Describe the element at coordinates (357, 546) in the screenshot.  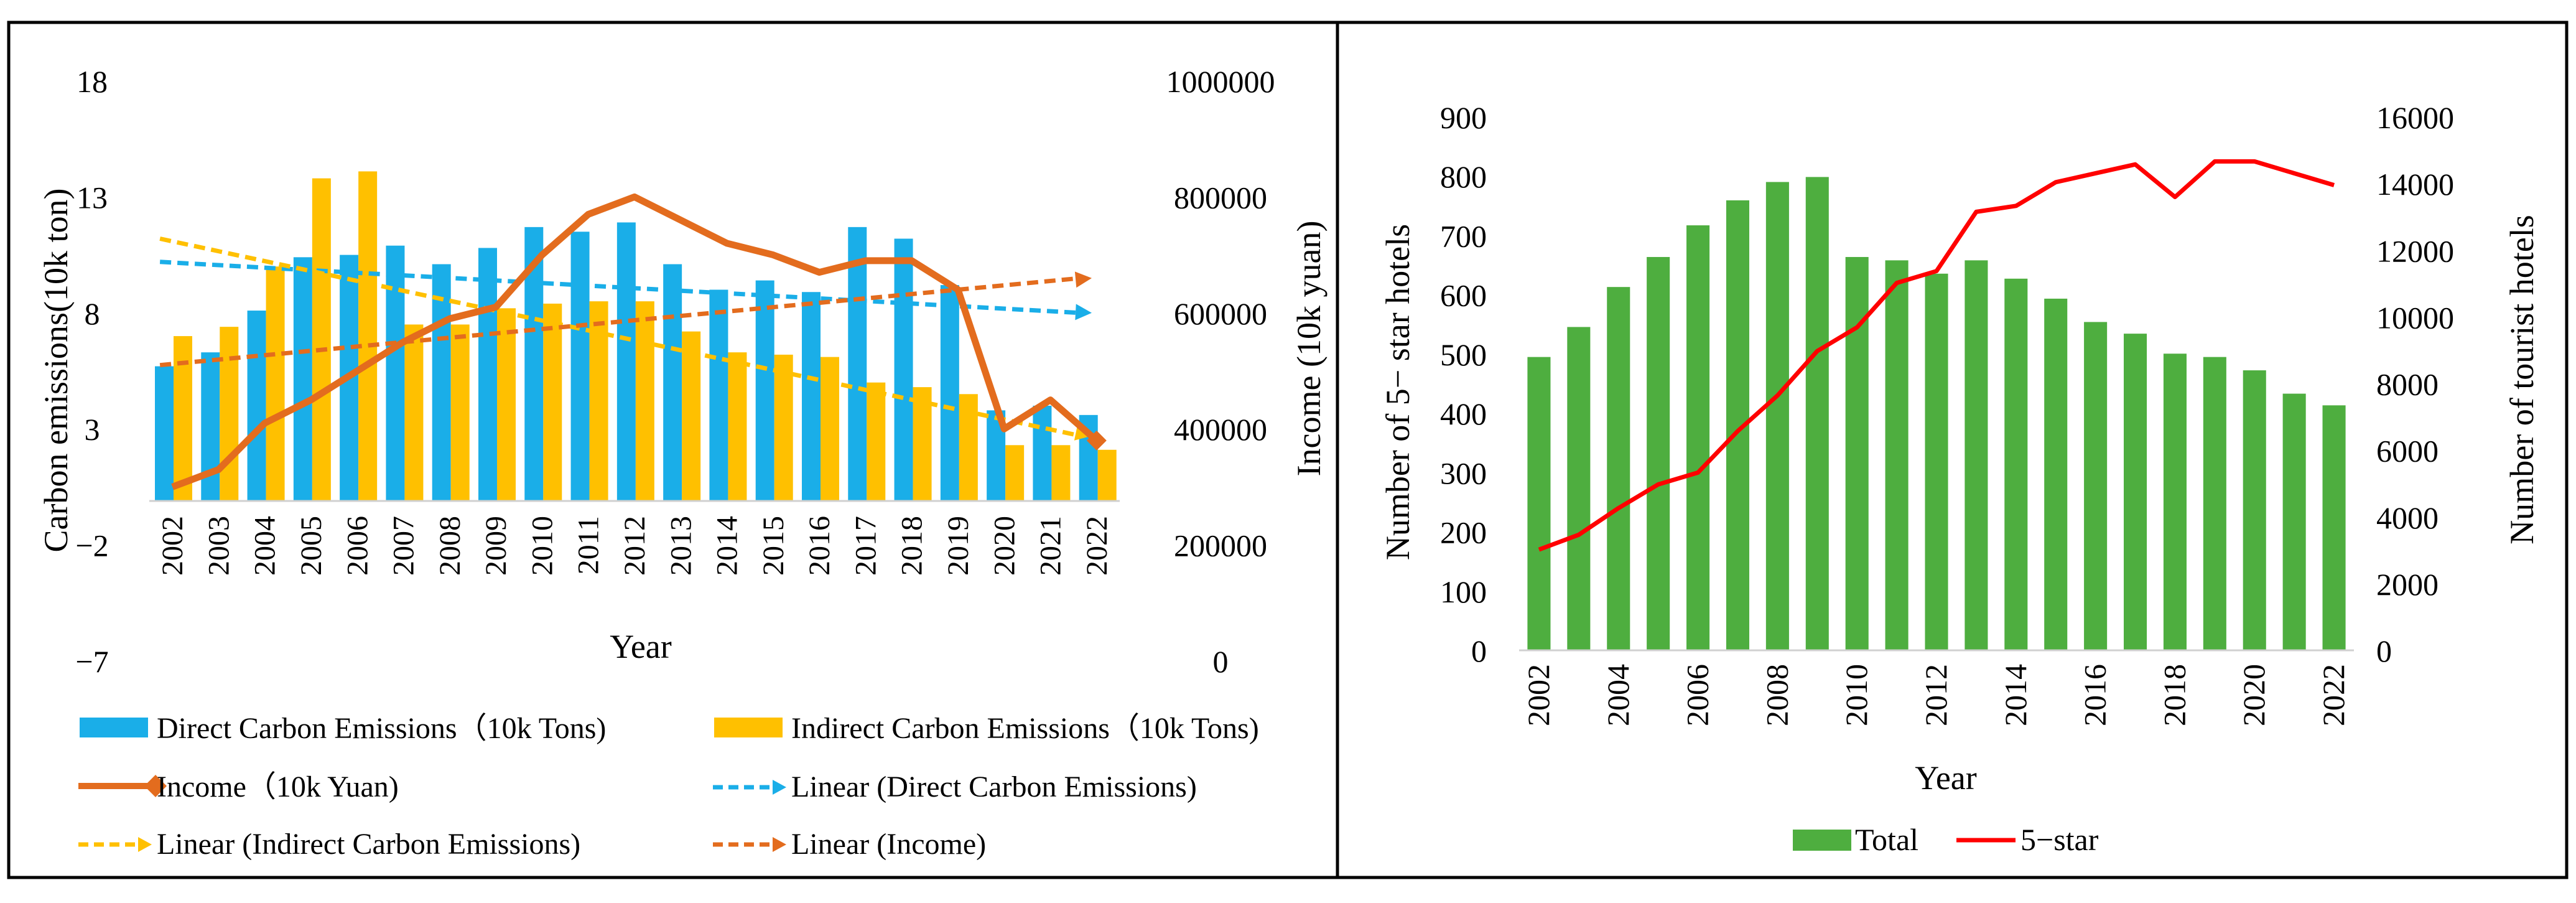
I see `left-x-tick-label: 2006` at that location.